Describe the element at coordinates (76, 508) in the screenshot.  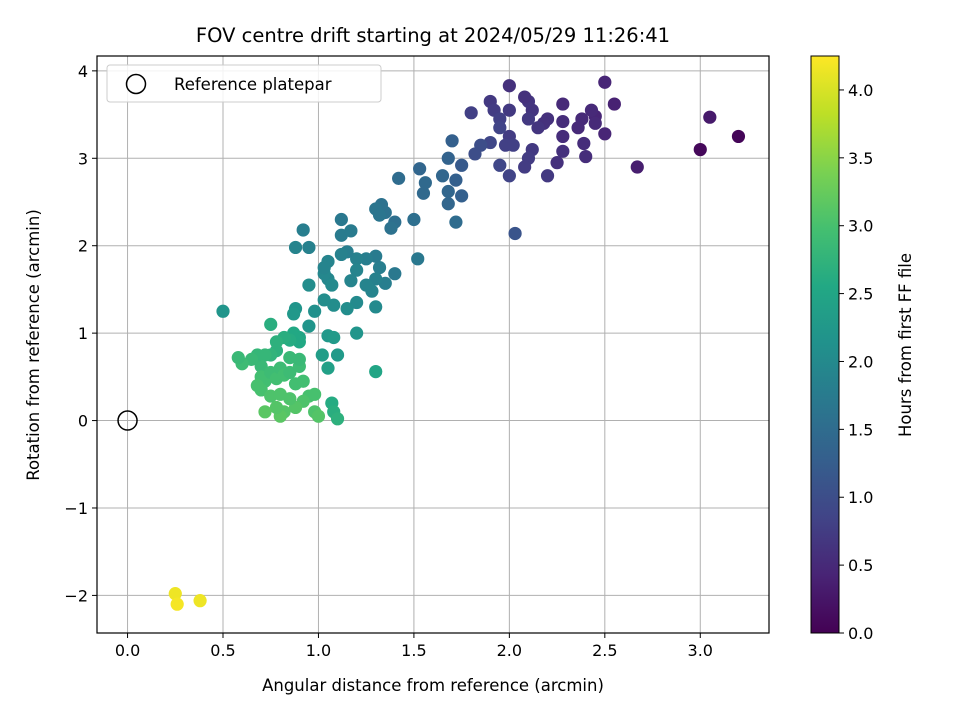
I see `y-tick-label-1: −1` at that location.